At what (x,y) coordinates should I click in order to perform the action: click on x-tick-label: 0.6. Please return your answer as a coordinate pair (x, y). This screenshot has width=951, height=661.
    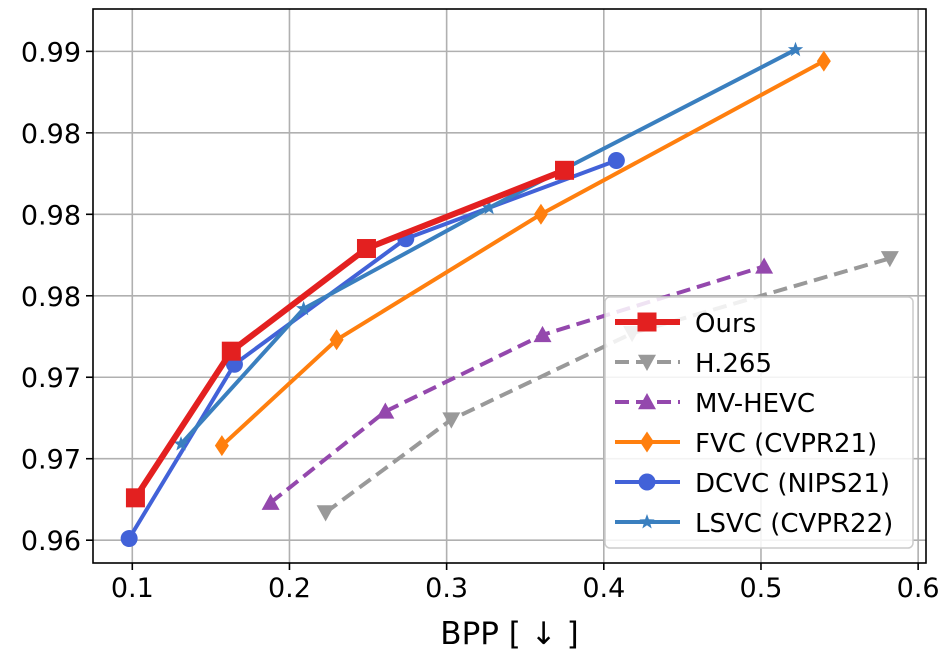
    Looking at the image, I should click on (918, 588).